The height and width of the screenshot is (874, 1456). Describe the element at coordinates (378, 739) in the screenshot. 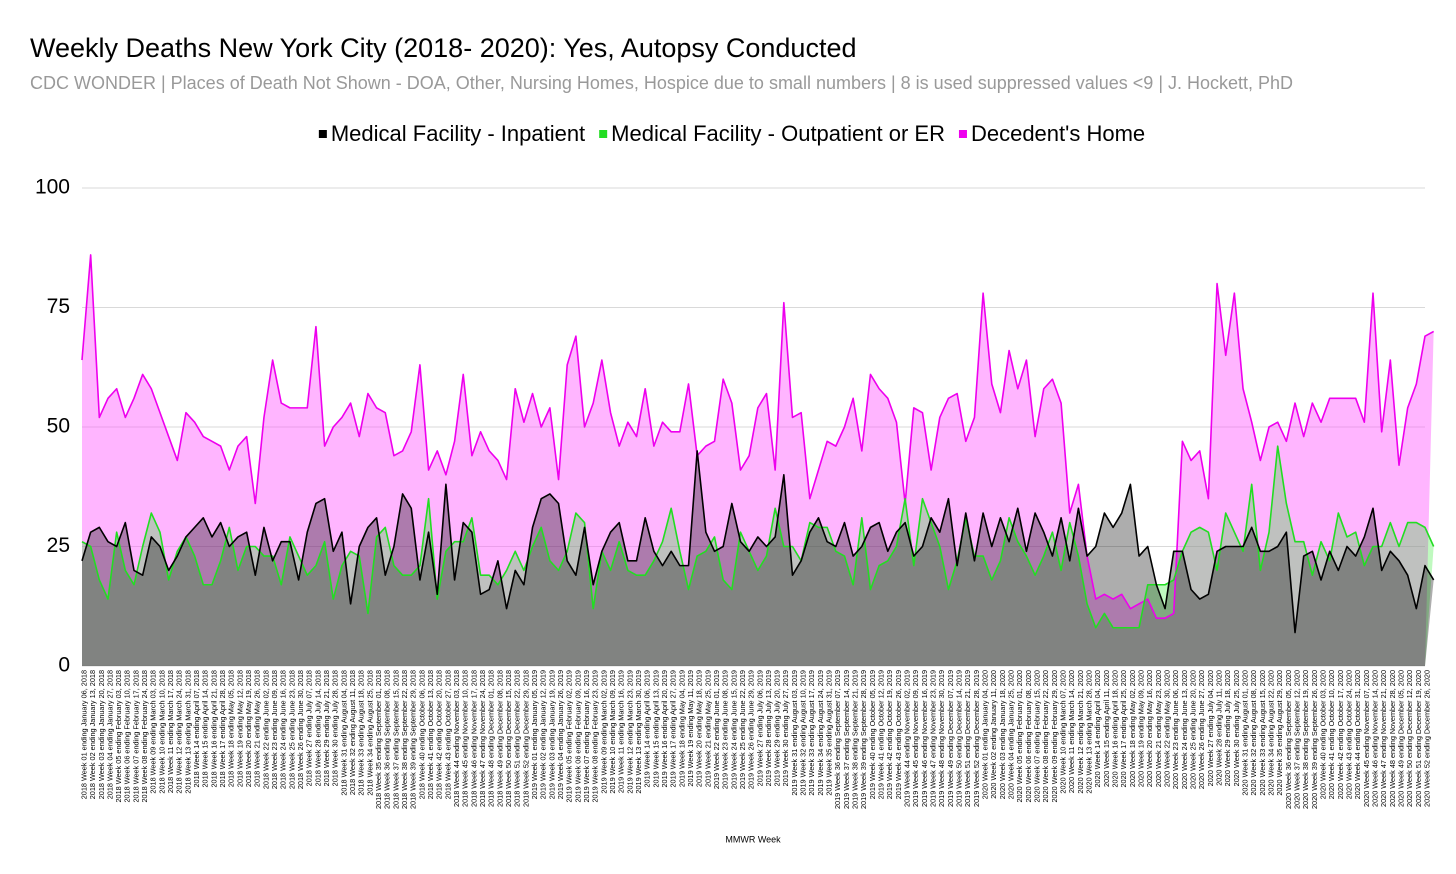

I see `x-tick-label: 2018 Week 35 ending September 01, 2018` at that location.